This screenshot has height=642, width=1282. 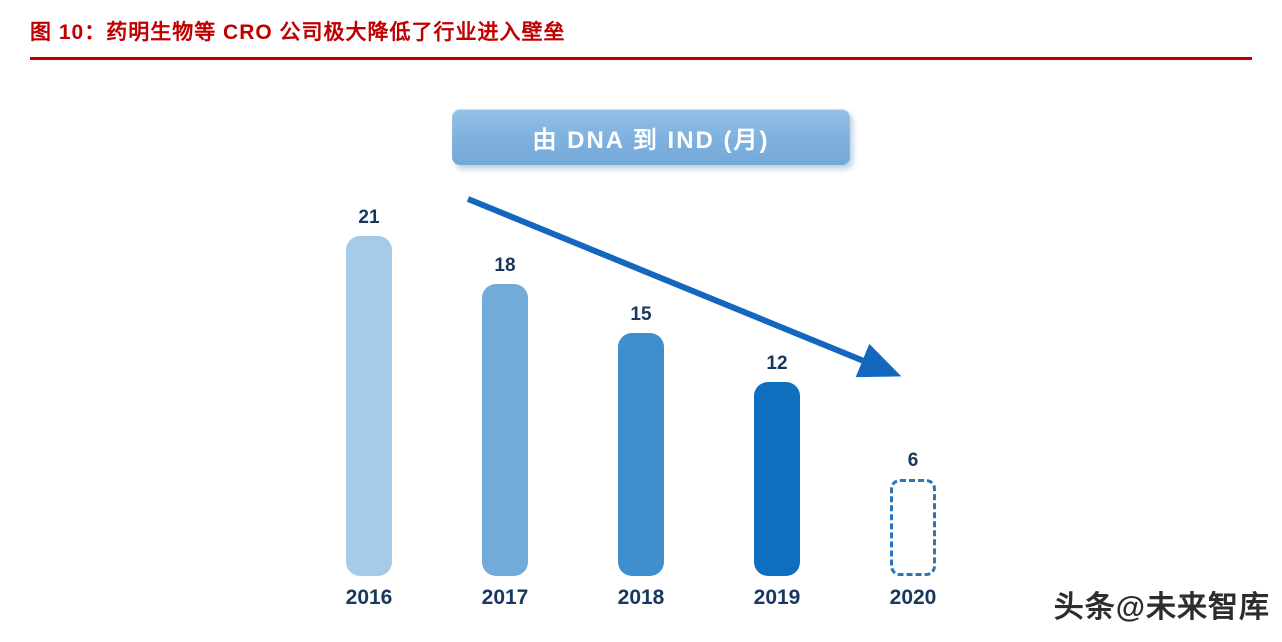 What do you see at coordinates (913, 460) in the screenshot?
I see `bar-value-label: 6` at bounding box center [913, 460].